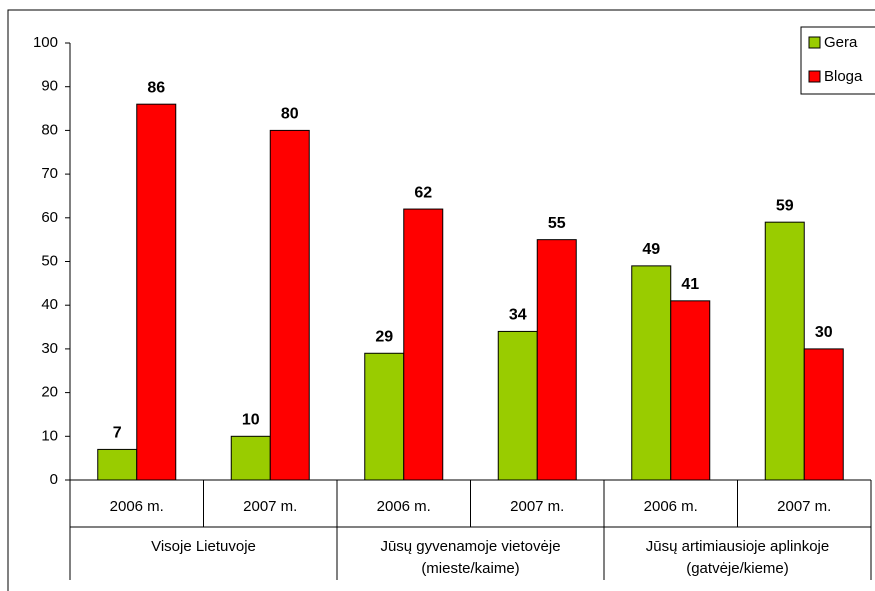 The width and height of the screenshot is (875, 591). Describe the element at coordinates (49, 304) in the screenshot. I see `y-tick-label: 40` at that location.